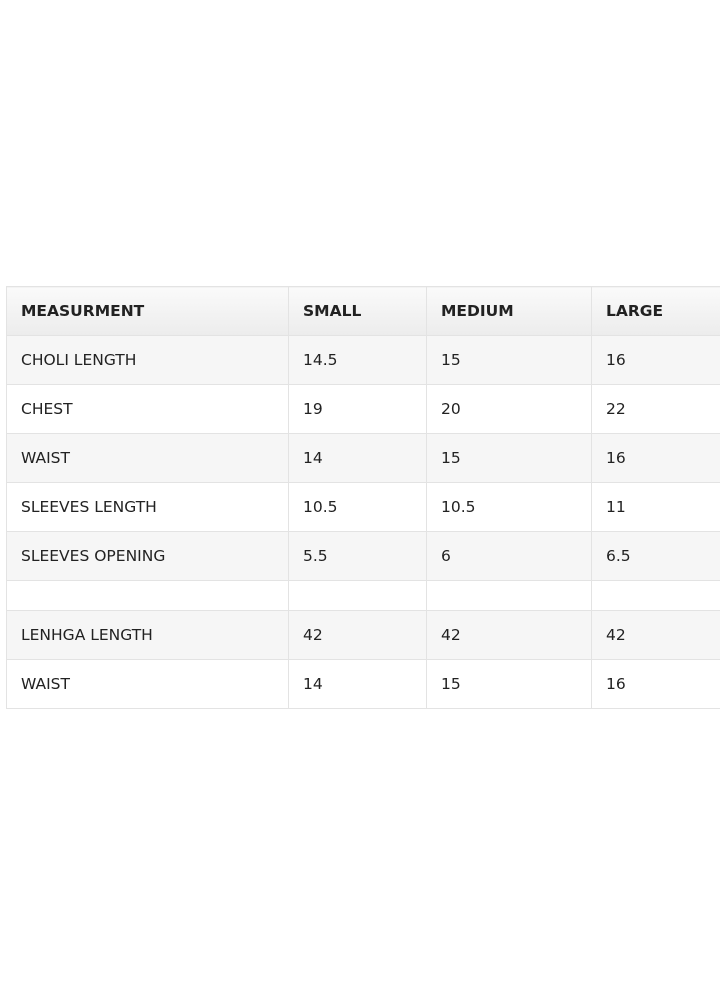 The height and width of the screenshot is (1005, 720). Describe the element at coordinates (509, 311) in the screenshot. I see `header-cell: MEDIUM` at that location.